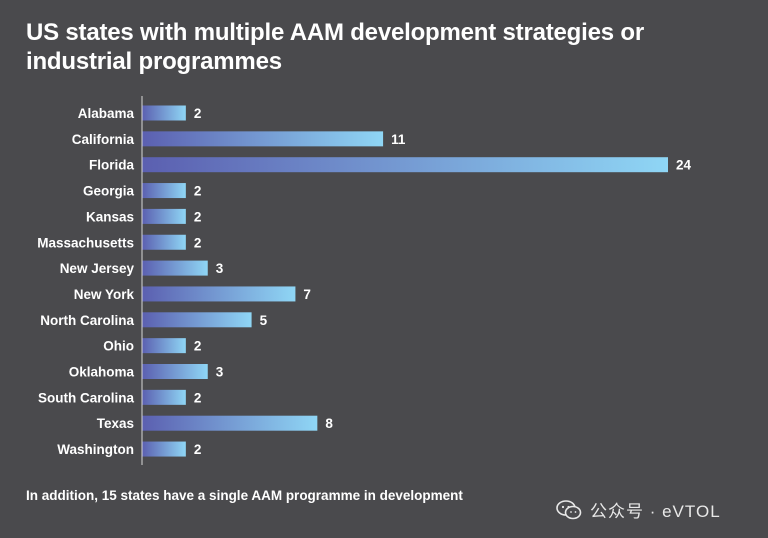  I want to click on bar-oklahoma, so click(175, 371).